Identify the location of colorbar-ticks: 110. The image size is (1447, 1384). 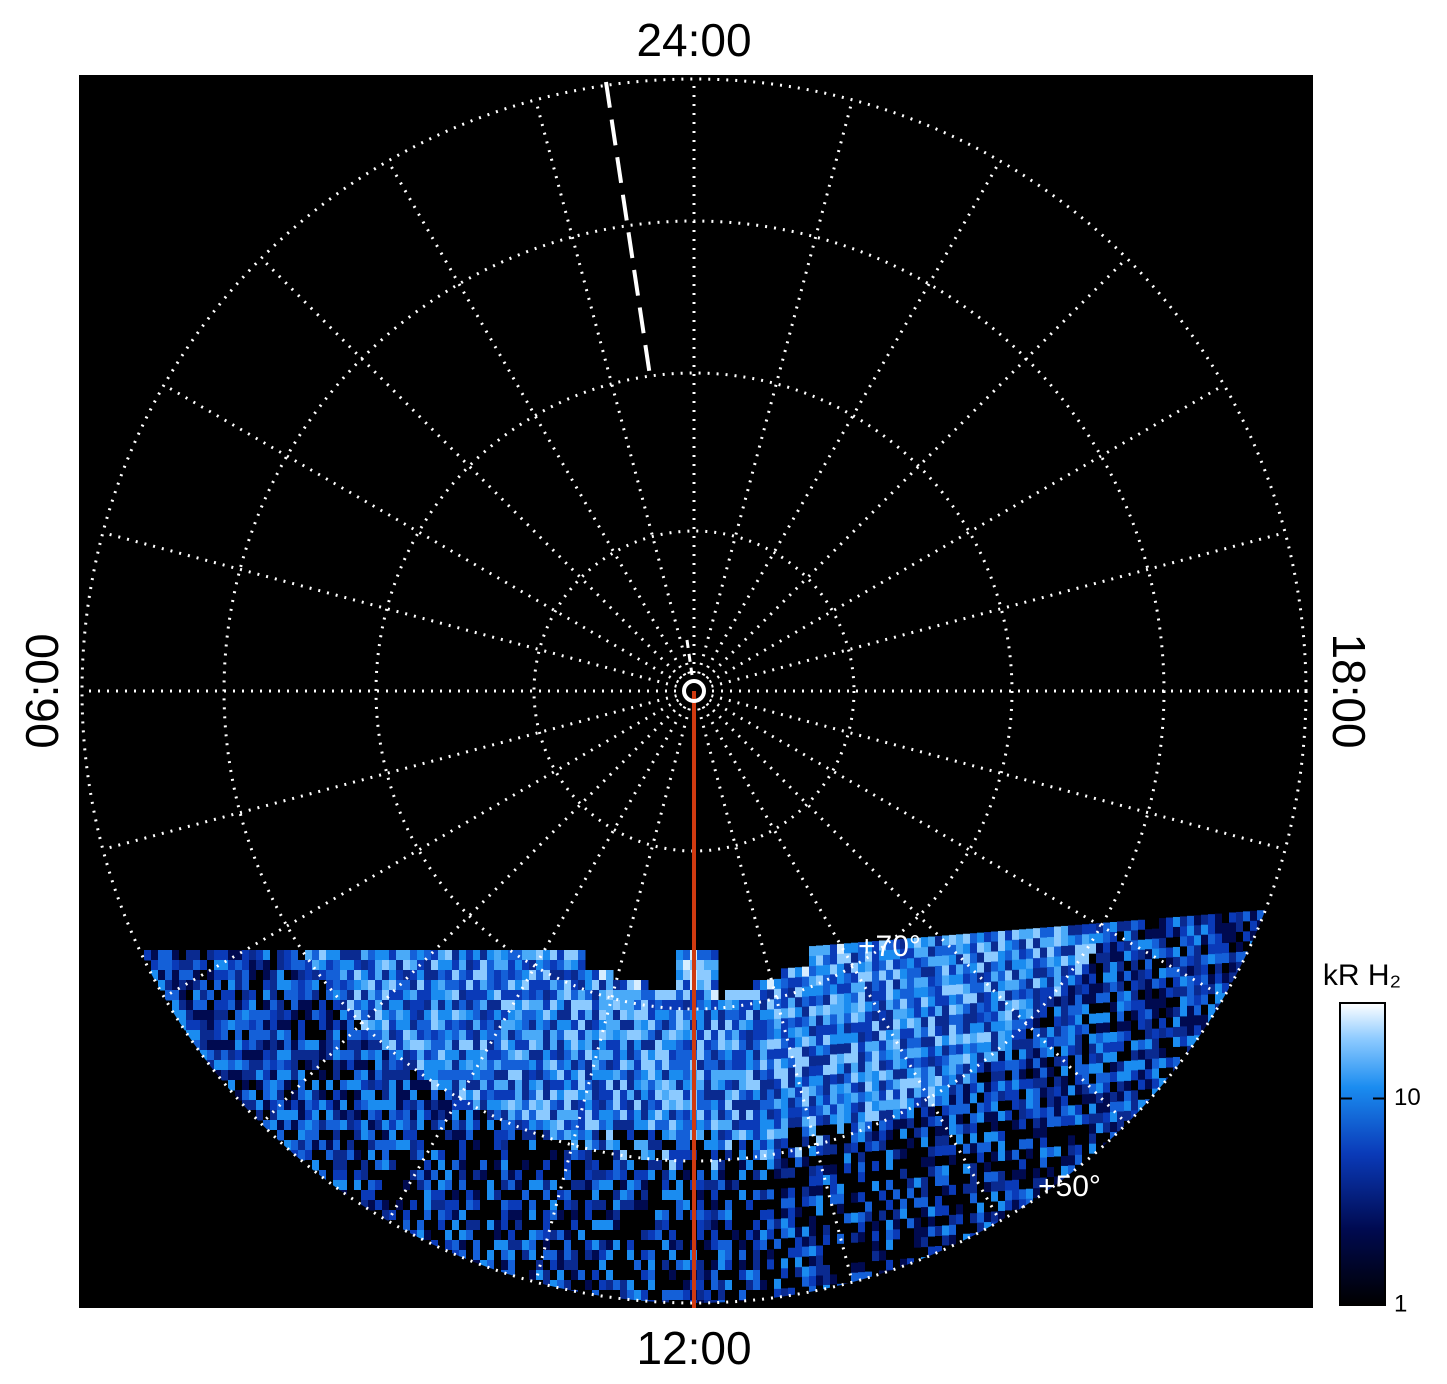
(1380, 1200).